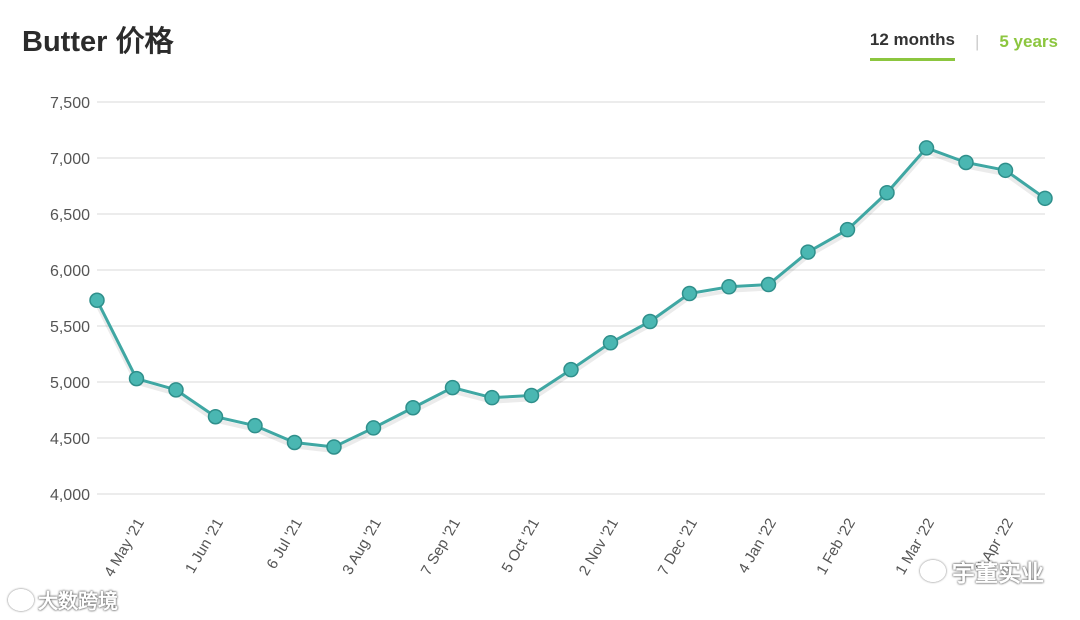  What do you see at coordinates (520, 546) in the screenshot?
I see `x-tick-label: 5 Oct '21` at bounding box center [520, 546].